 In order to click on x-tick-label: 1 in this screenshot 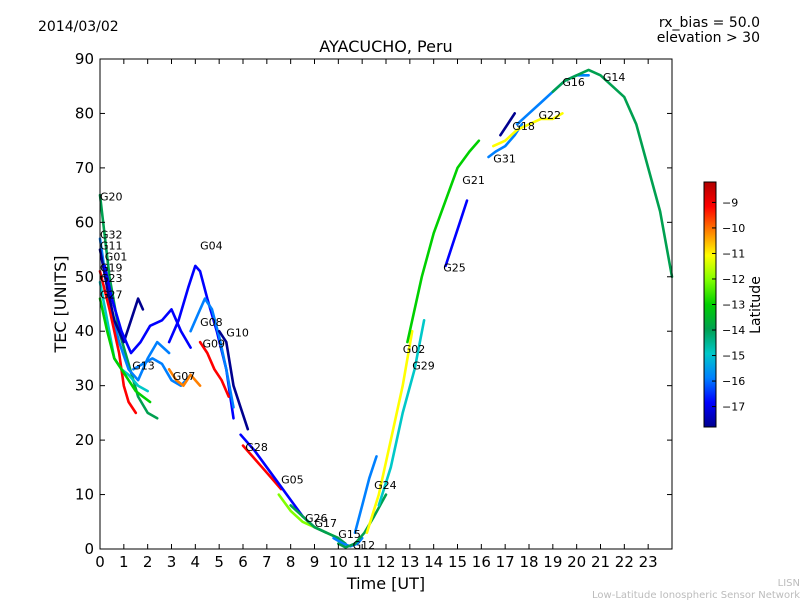, I will do `click(124, 562)`.